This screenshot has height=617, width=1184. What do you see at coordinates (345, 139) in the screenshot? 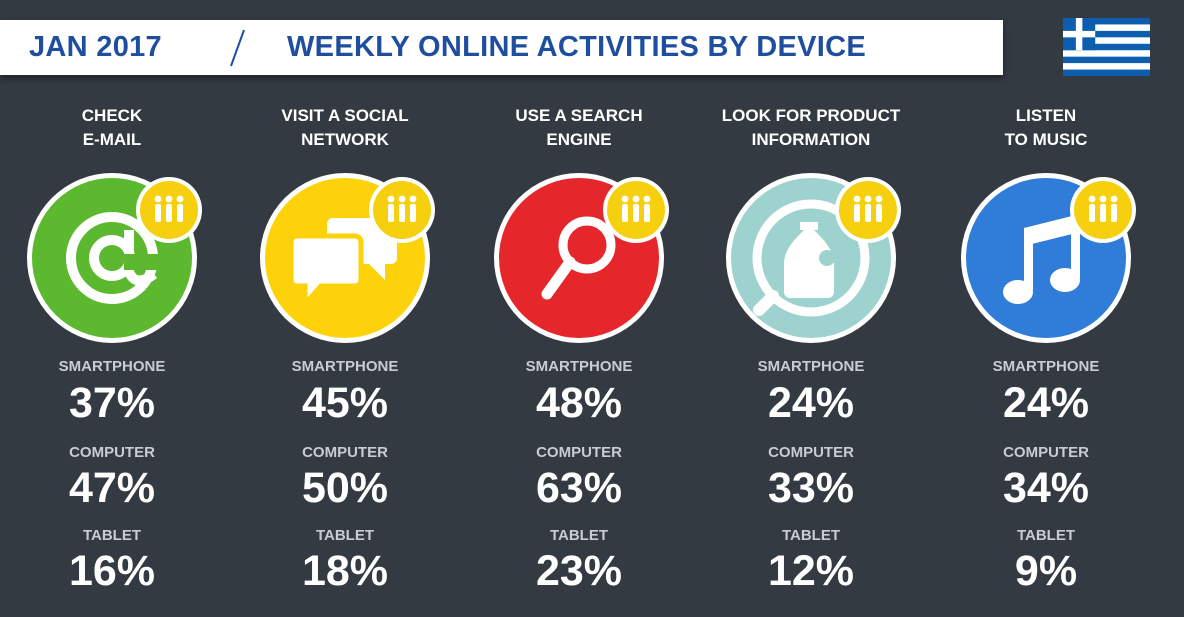
I see `activity-label-line2: NETWORK` at bounding box center [345, 139].